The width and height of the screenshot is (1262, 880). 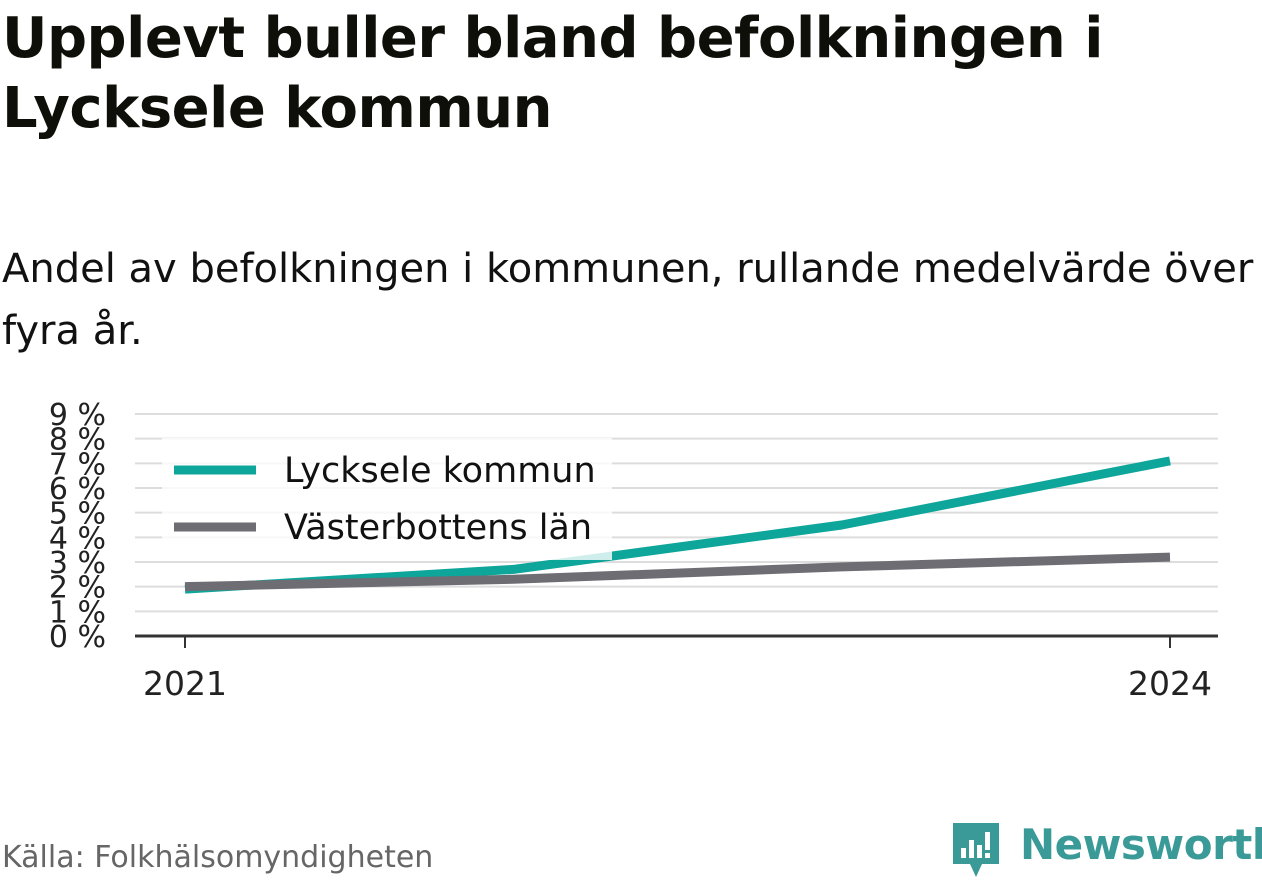 I want to click on y-tick-label: 9 %, so click(x=77, y=415).